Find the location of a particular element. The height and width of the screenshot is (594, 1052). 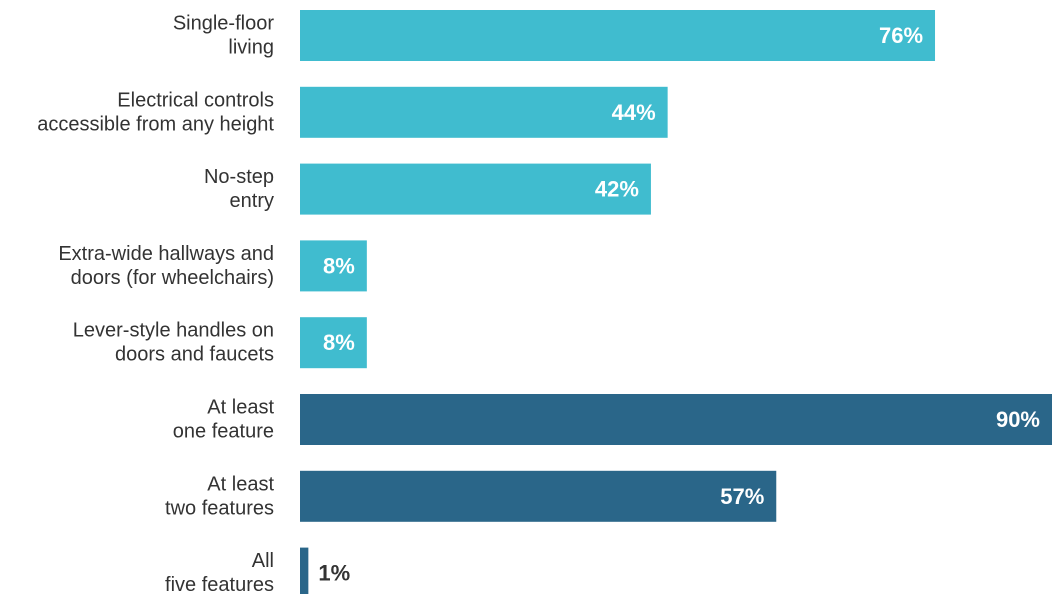

category-label-4: Lever-style handles on doors and faucets is located at coordinates (173, 343).